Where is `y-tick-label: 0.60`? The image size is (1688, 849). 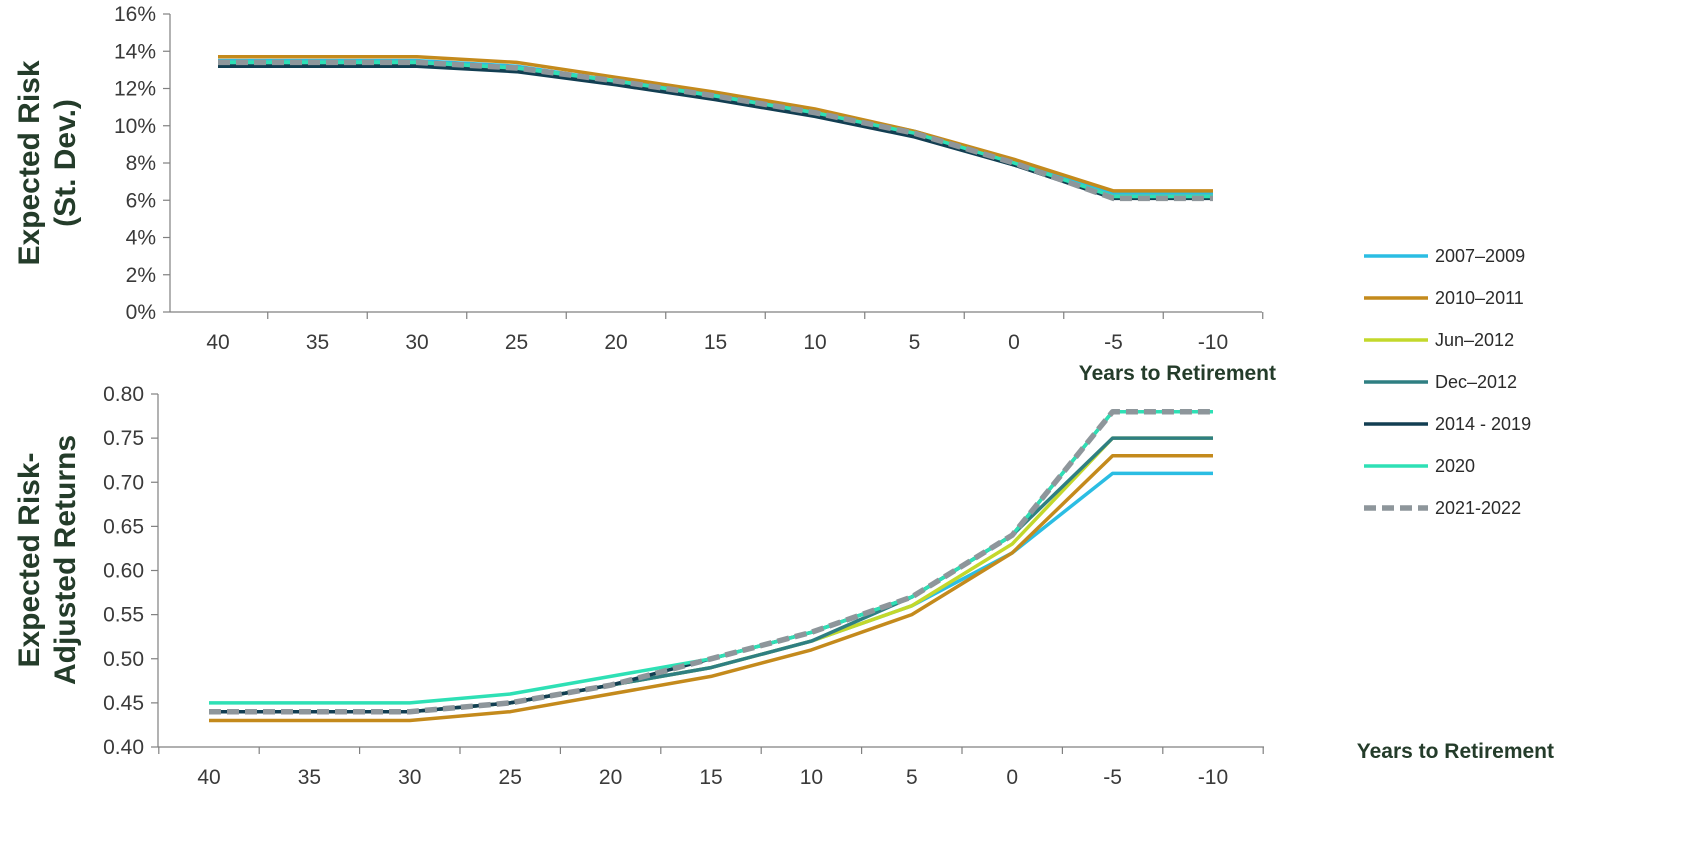
y-tick-label: 0.60 is located at coordinates (123, 571).